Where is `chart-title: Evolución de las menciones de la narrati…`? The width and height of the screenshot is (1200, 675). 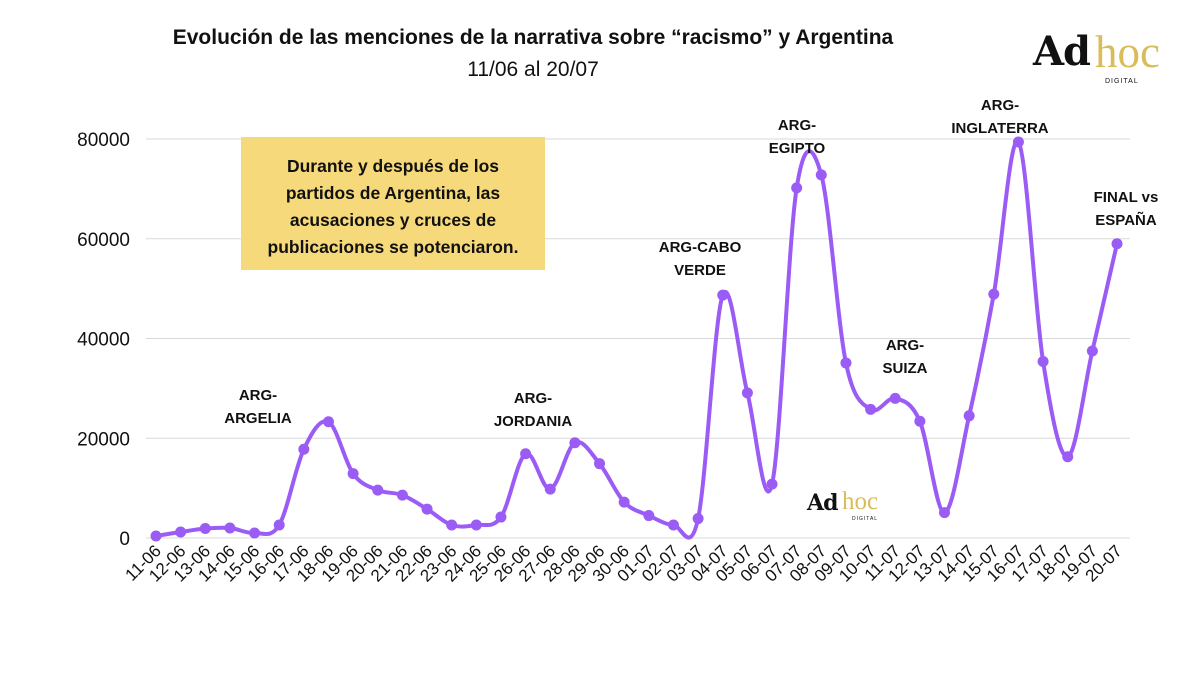 chart-title: Evolución de las menciones de la narrati… is located at coordinates (533, 37).